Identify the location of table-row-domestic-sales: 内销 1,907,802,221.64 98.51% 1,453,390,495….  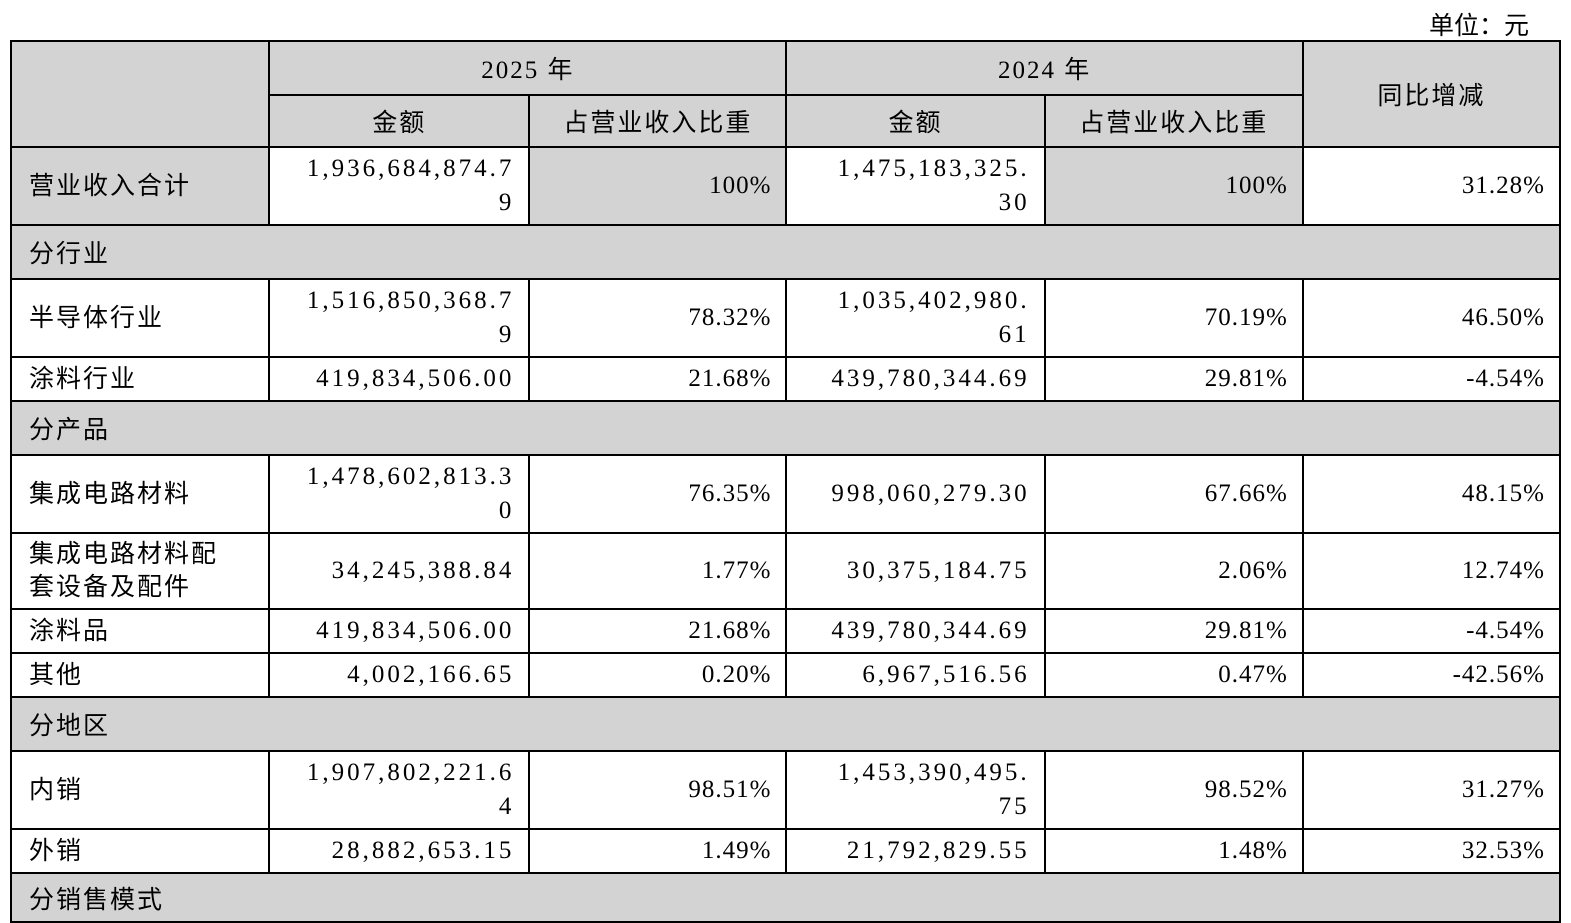
(785, 790).